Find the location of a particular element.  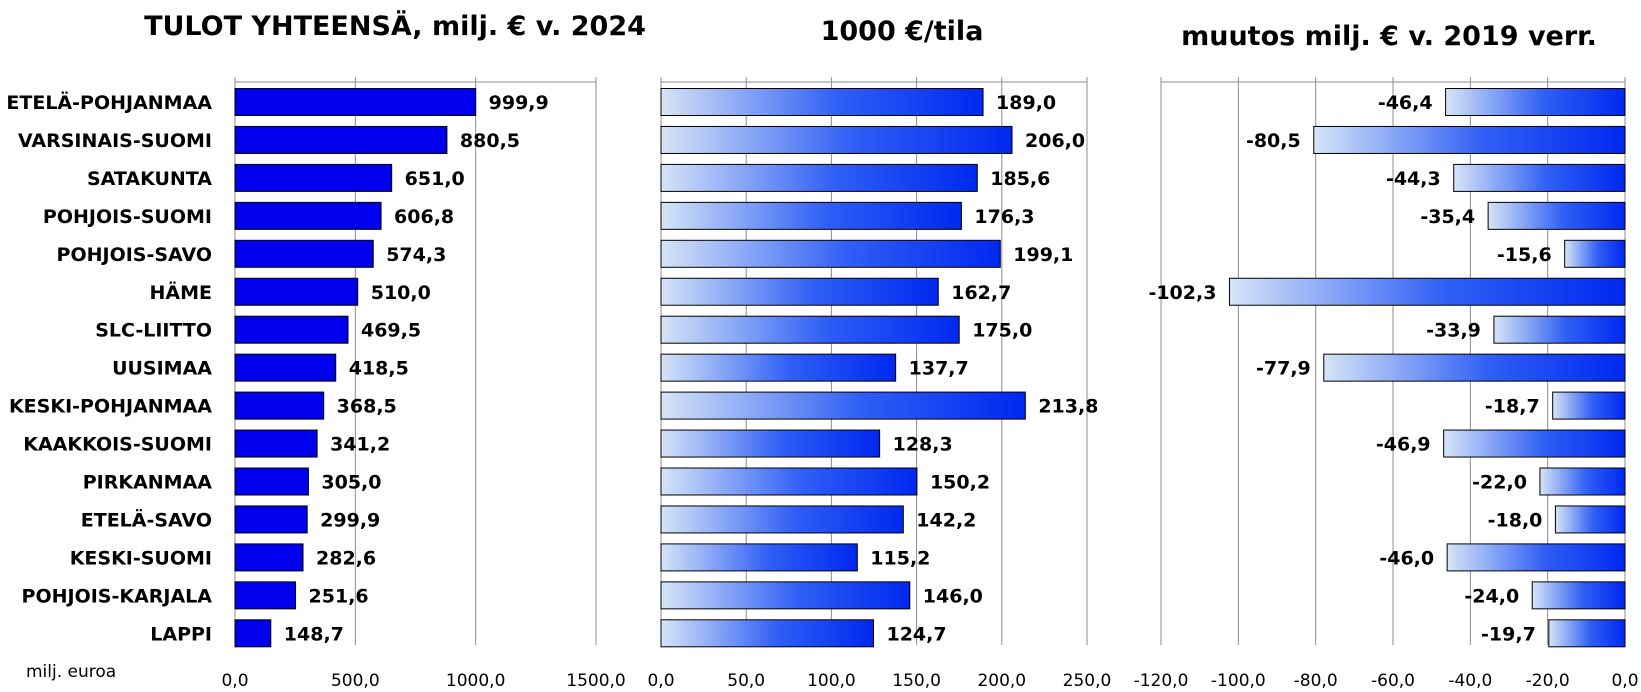

value-label: -15,6 is located at coordinates (1524, 255).